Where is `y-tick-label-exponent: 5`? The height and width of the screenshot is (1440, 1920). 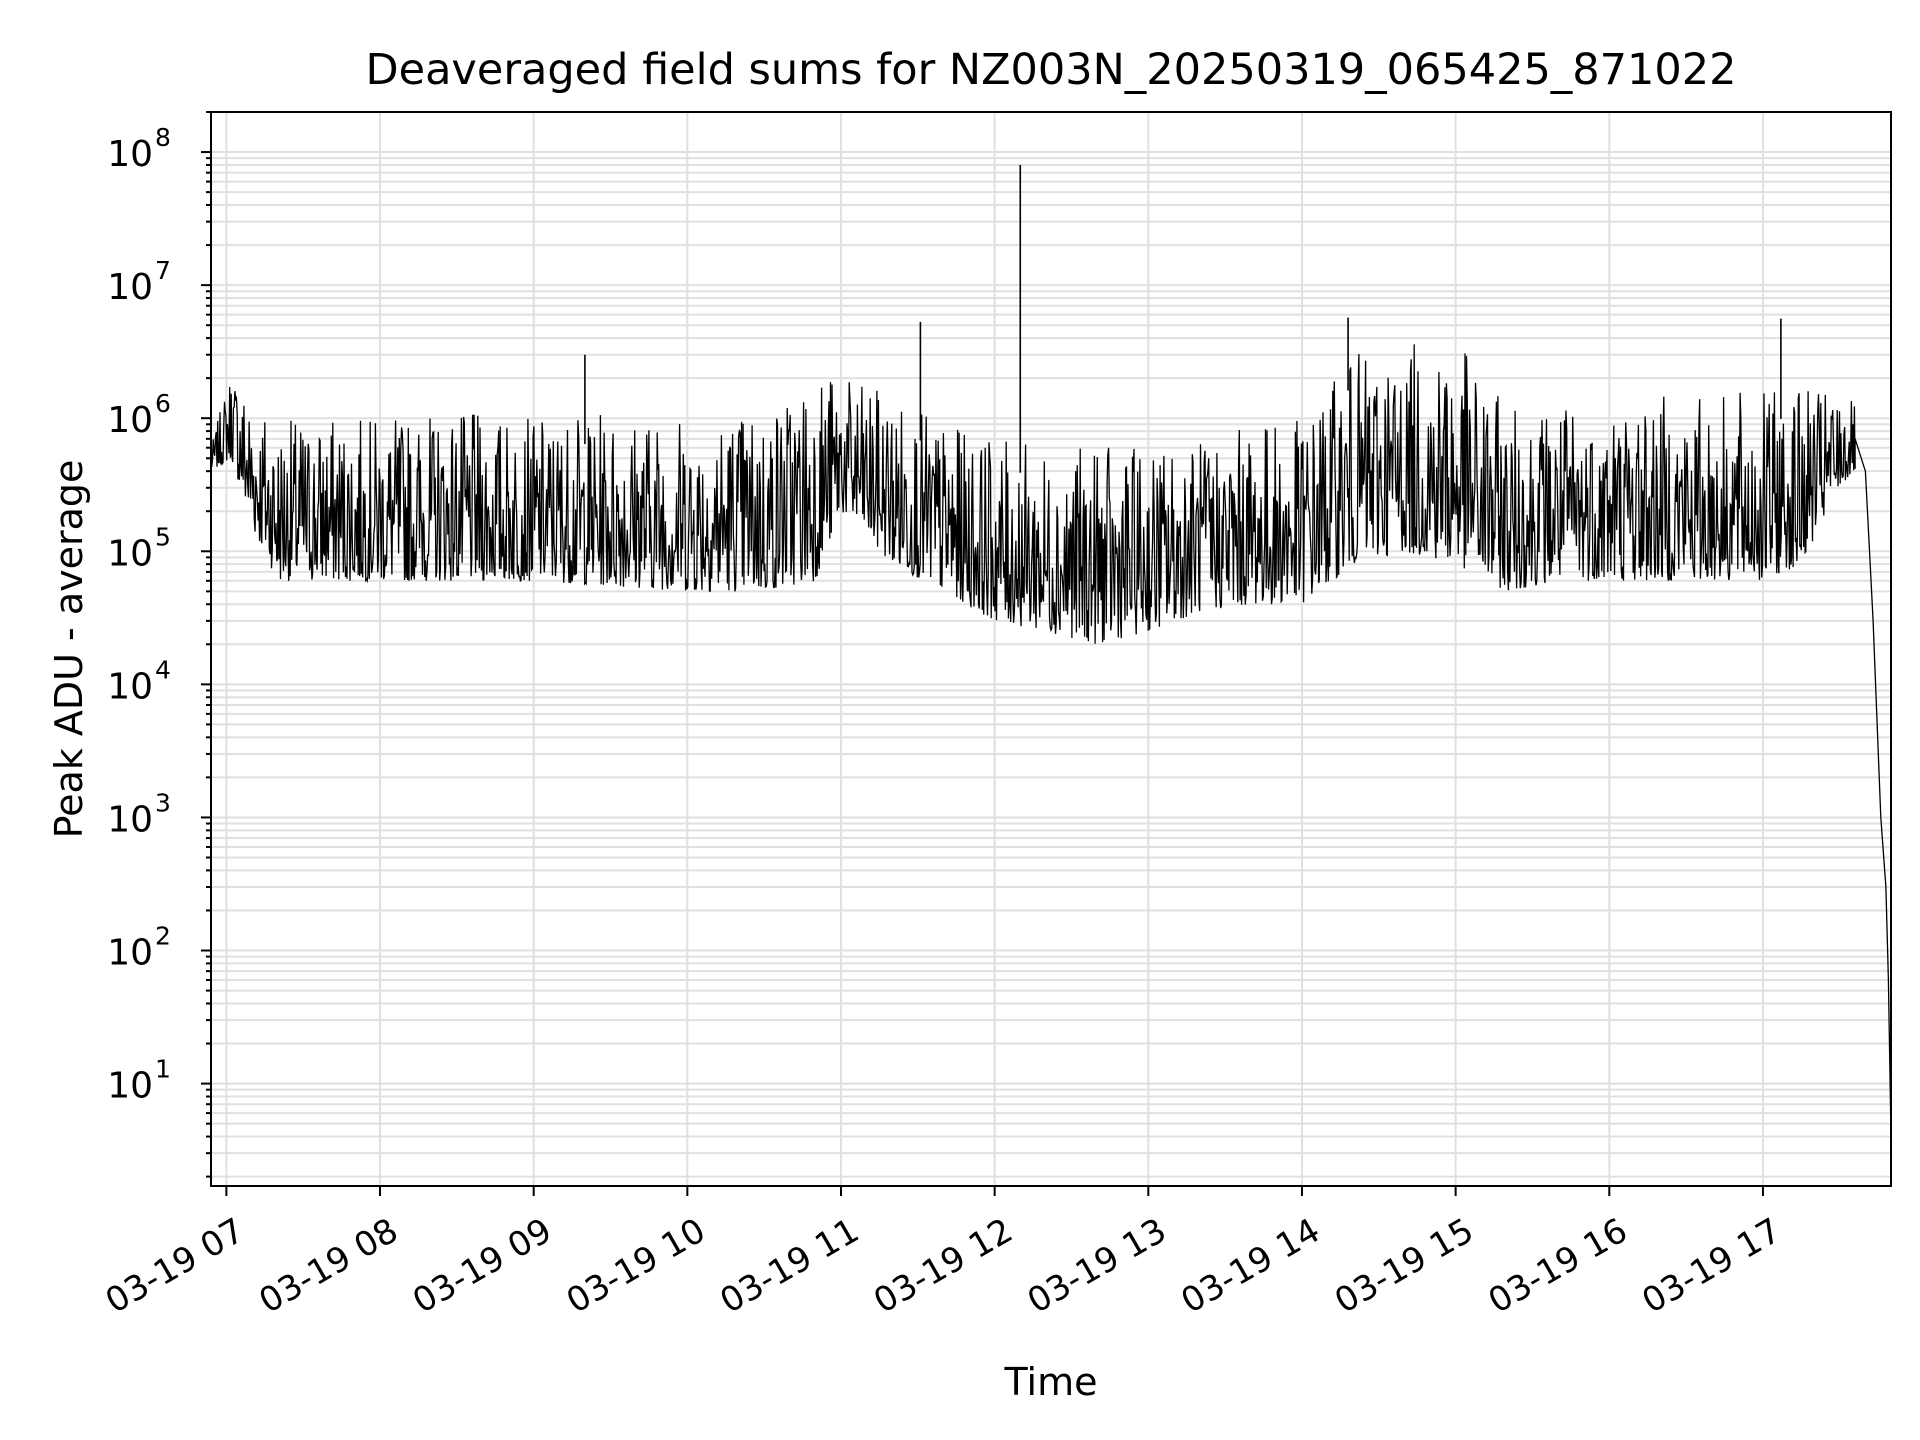 y-tick-label-exponent: 5 is located at coordinates (163, 536).